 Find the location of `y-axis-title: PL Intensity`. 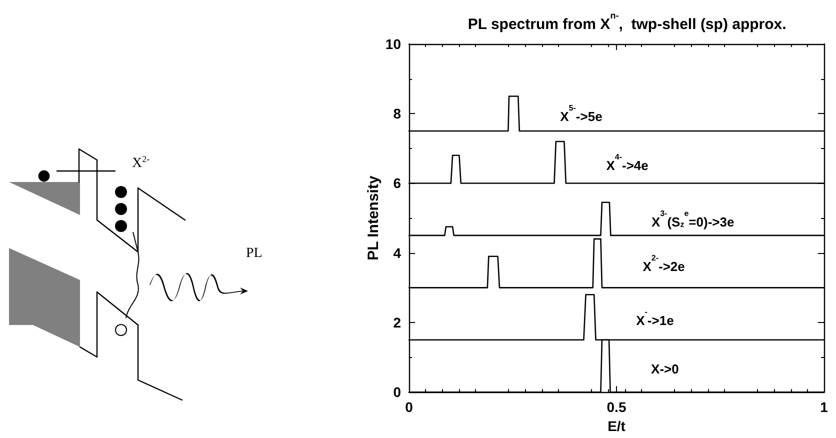

y-axis-title: PL Intensity is located at coordinates (373, 217).